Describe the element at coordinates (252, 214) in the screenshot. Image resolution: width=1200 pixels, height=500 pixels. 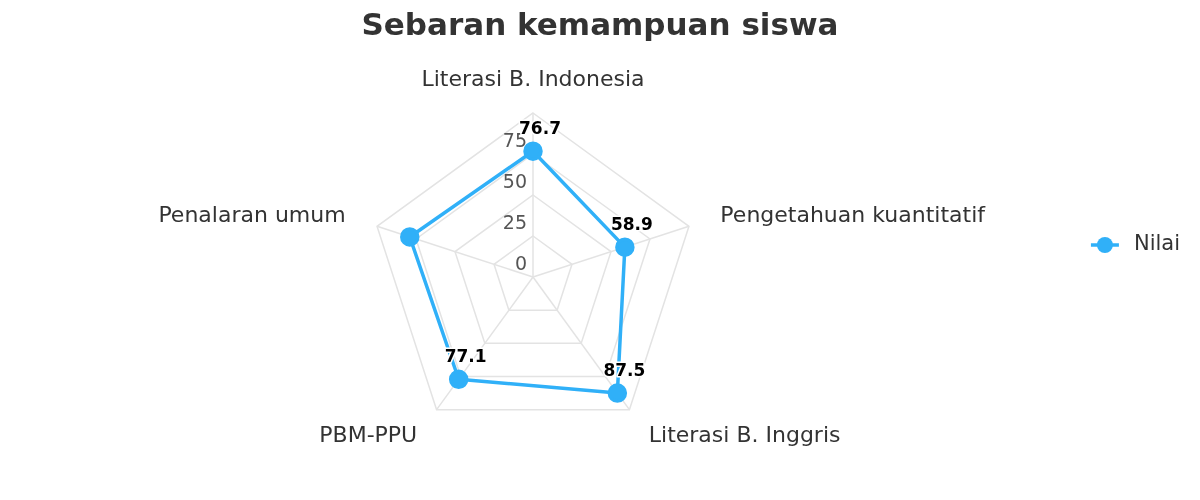
I see `spoke-label: Penalaran umum` at that location.